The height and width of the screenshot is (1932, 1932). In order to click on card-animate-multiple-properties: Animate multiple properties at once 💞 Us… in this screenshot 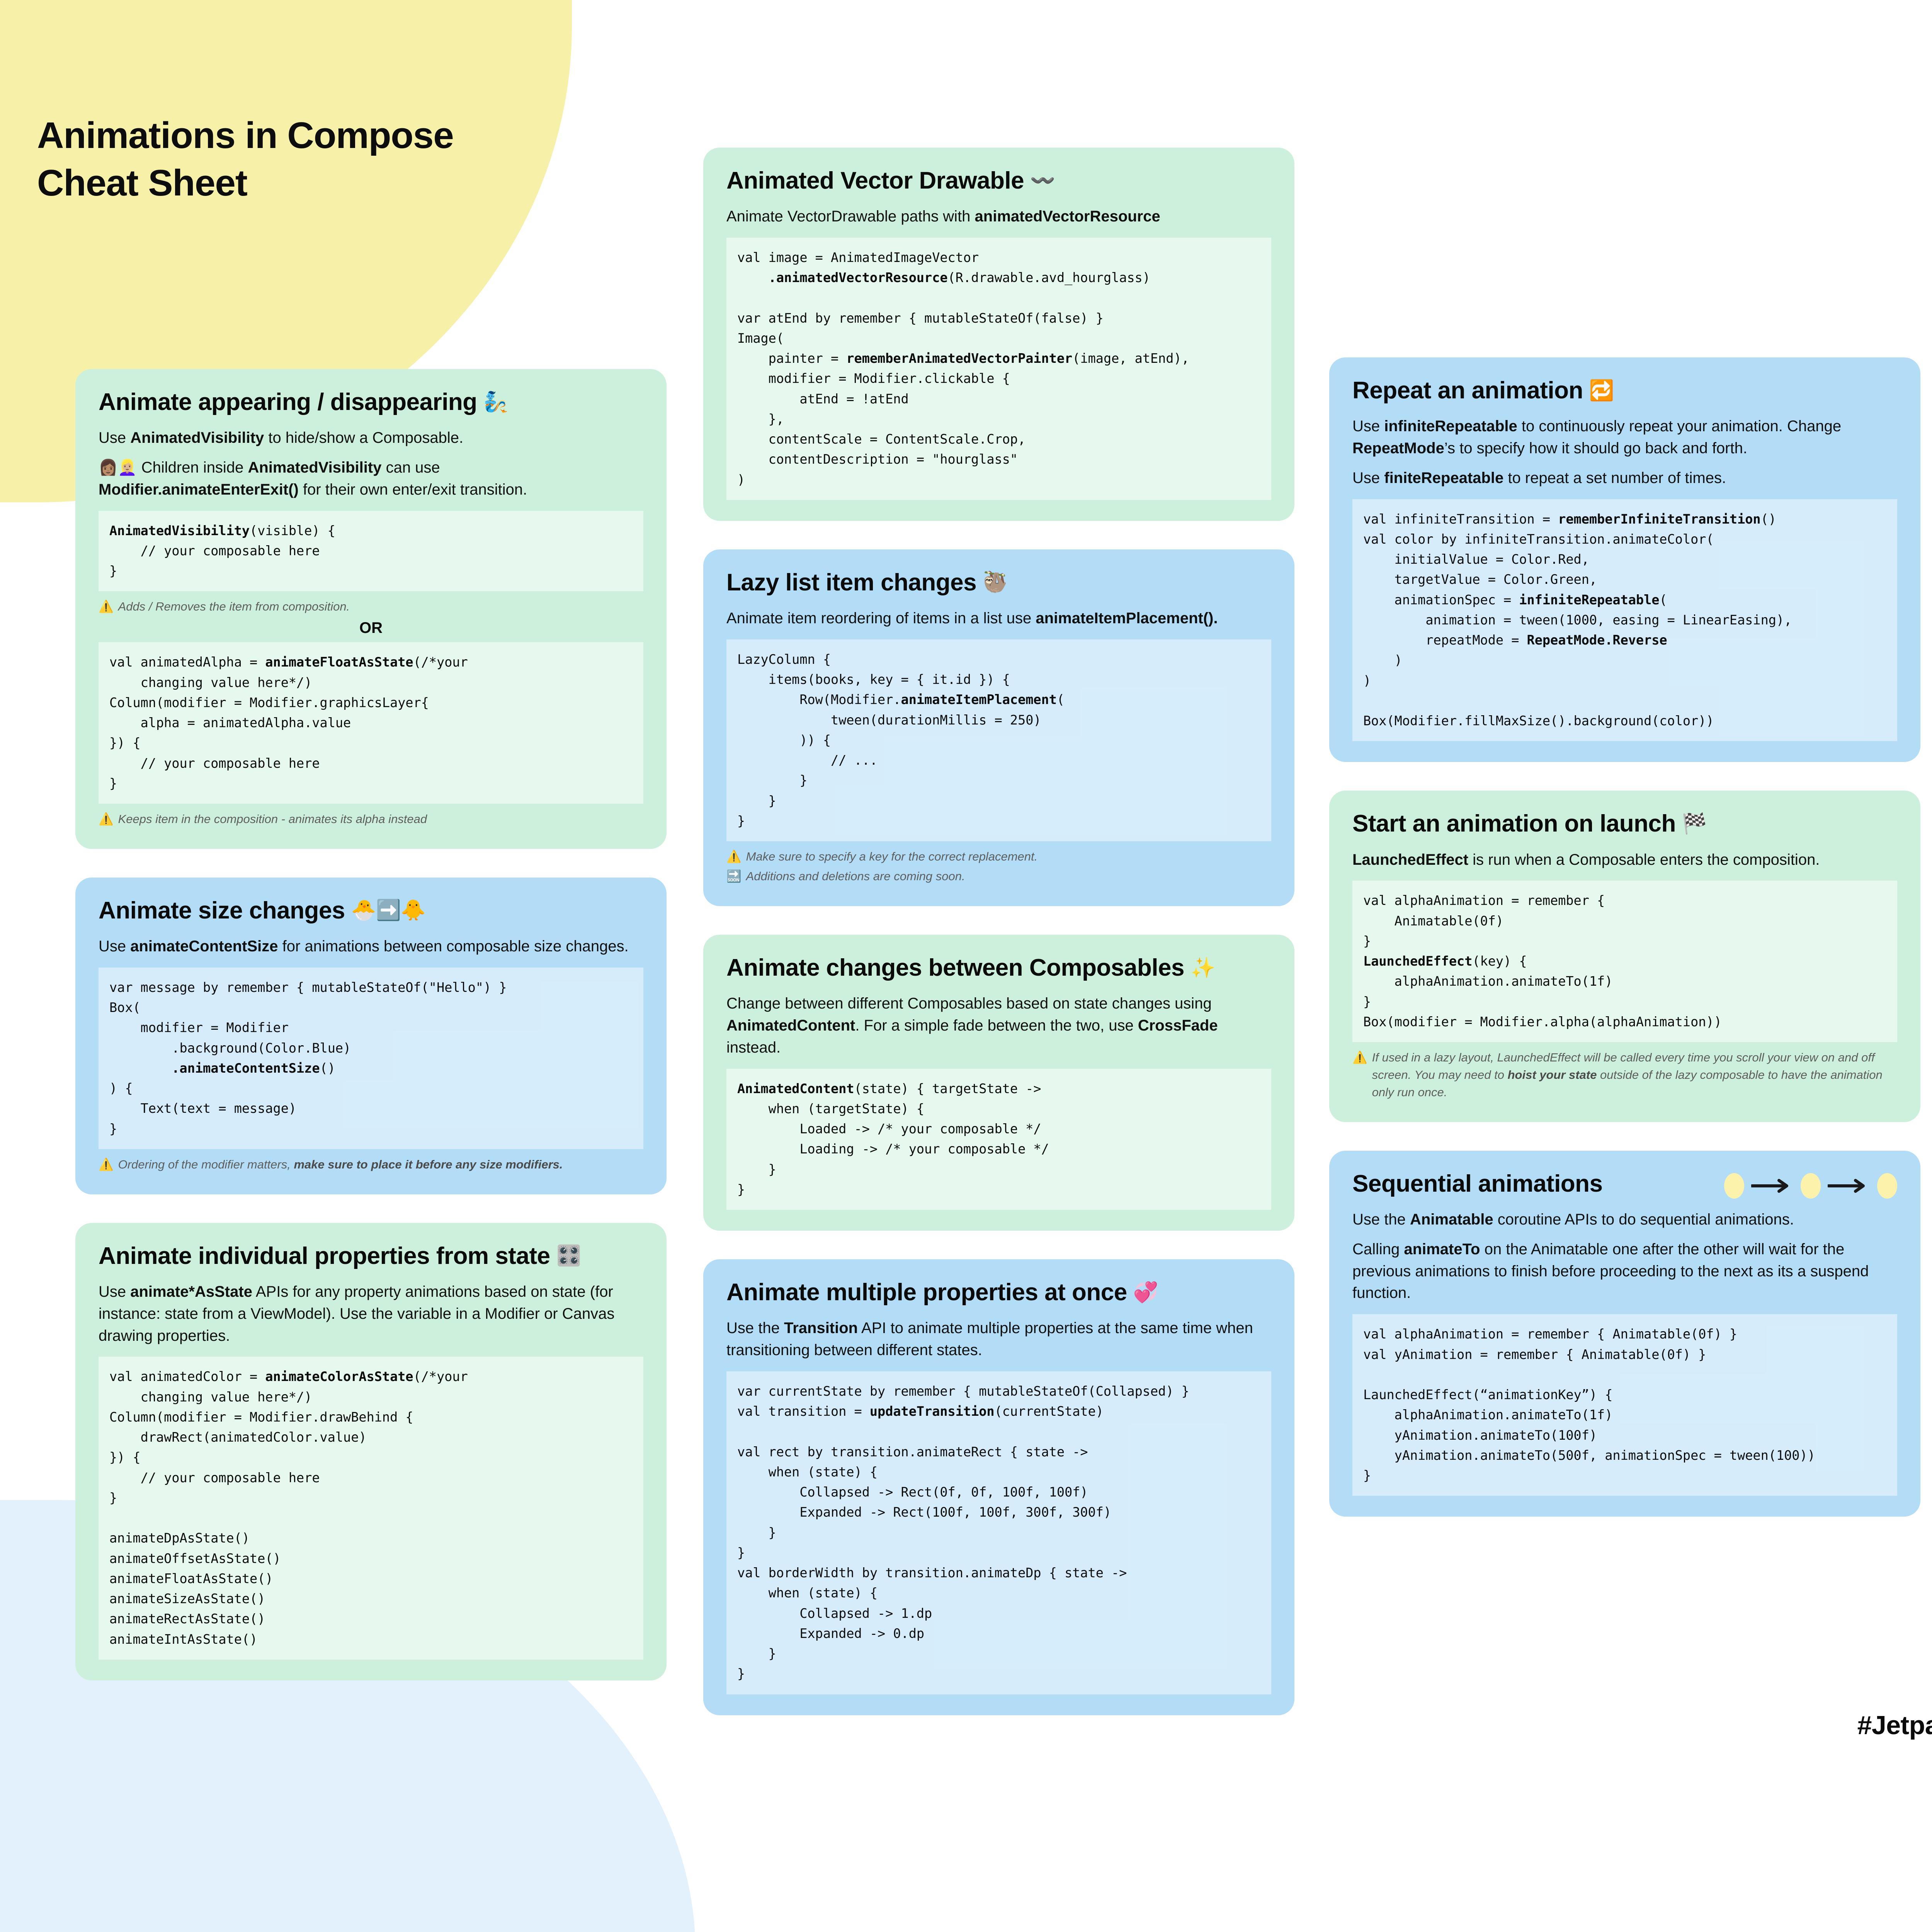, I will do `click(999, 1487)`.